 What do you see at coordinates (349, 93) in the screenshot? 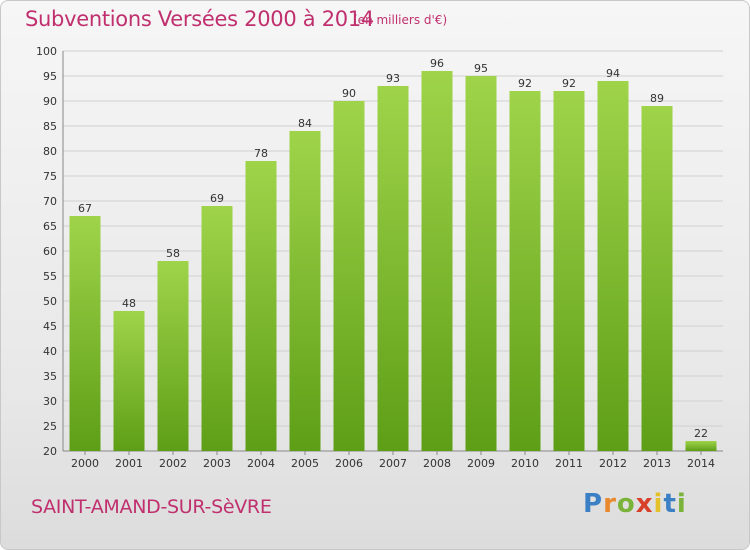
I see `bar-value-label: 90` at bounding box center [349, 93].